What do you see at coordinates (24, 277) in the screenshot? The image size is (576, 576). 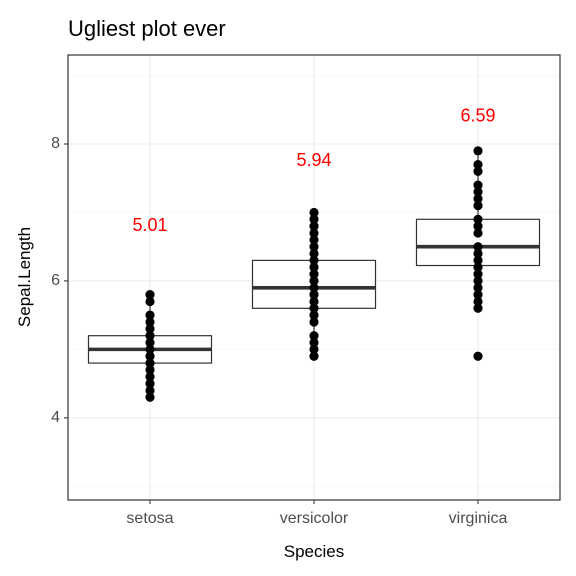 I see `y-axis-title: Sepal.Length` at bounding box center [24, 277].